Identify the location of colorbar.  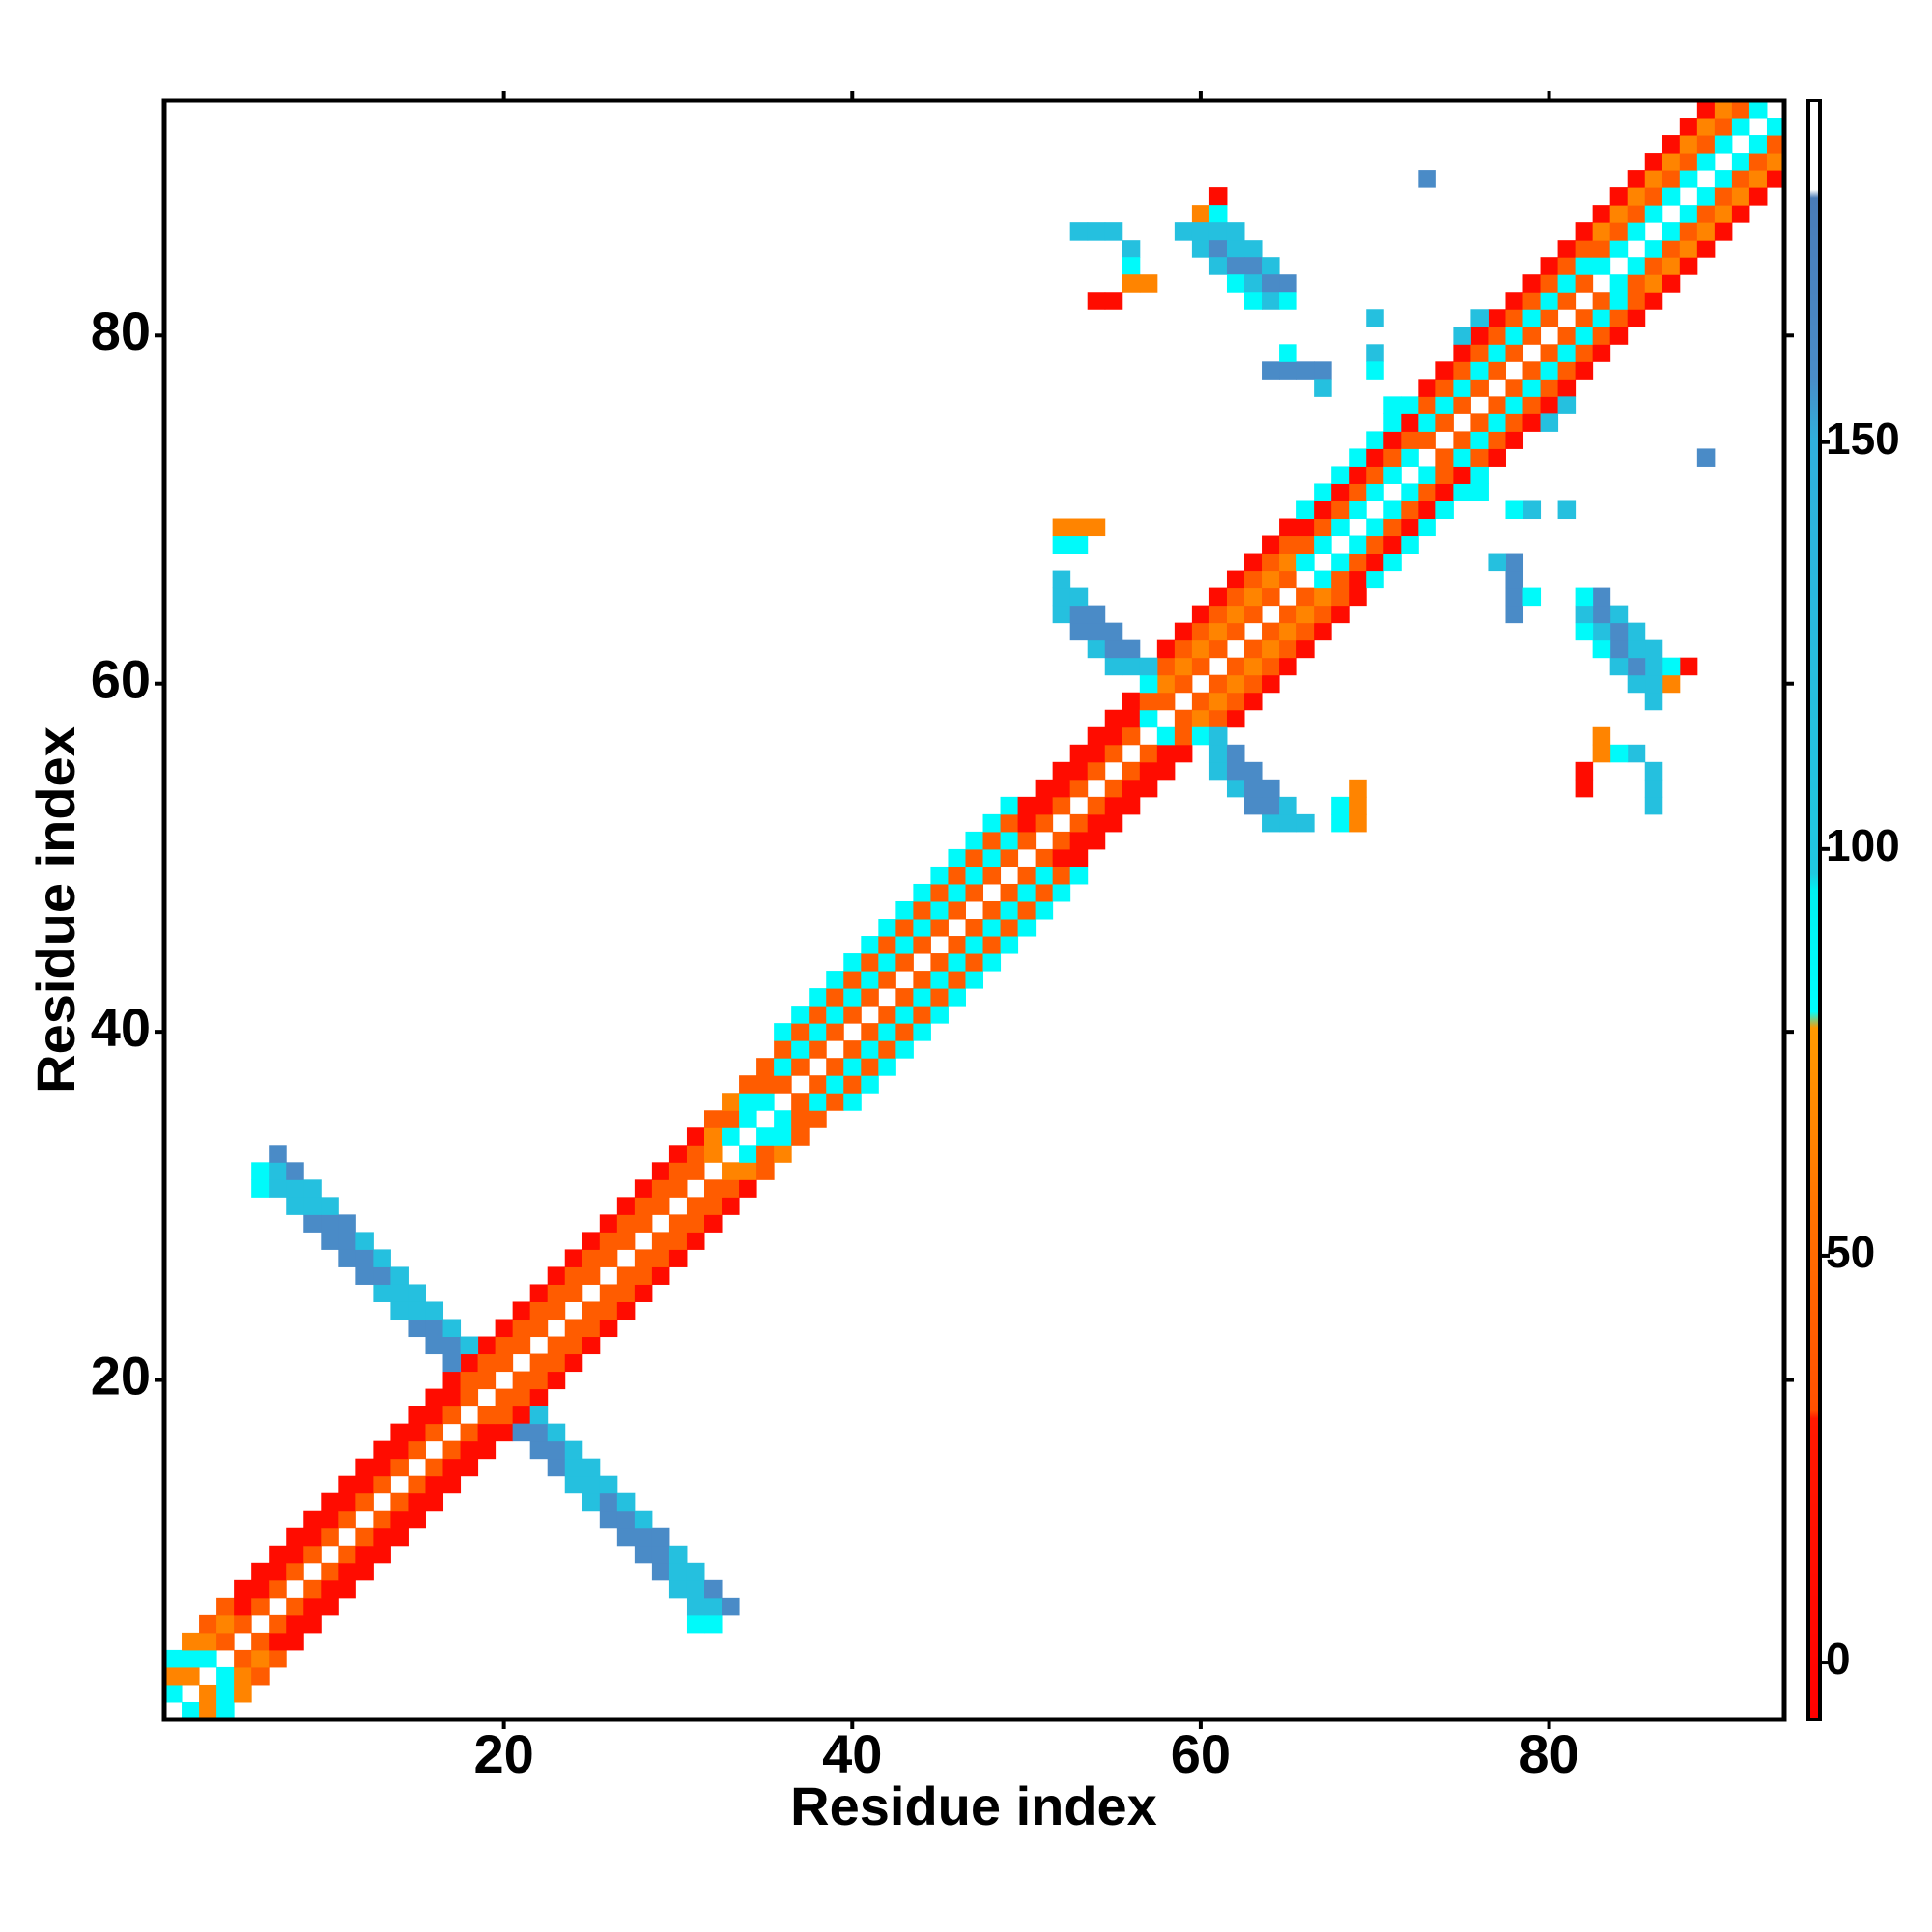
(1814, 910).